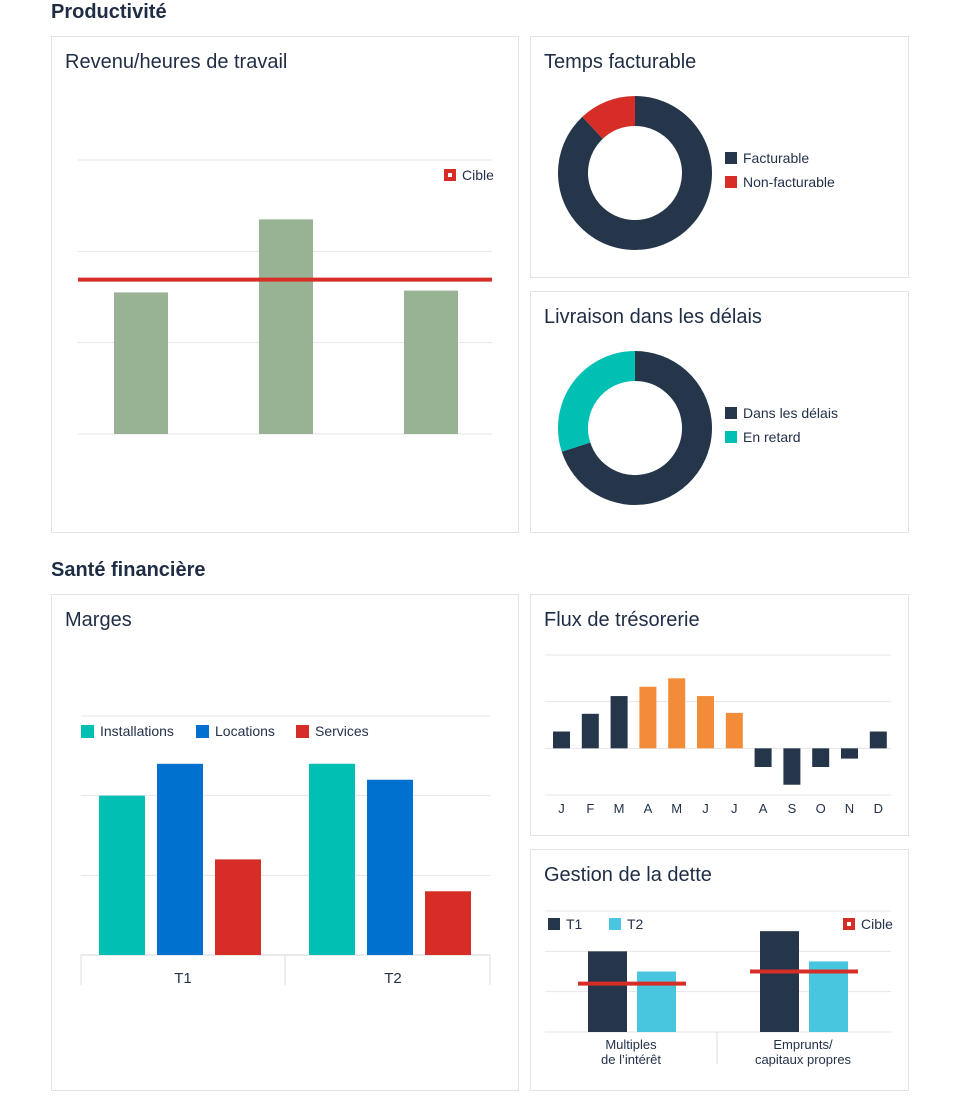 The height and width of the screenshot is (1096, 960). I want to click on x-tick-label: D, so click(878, 808).